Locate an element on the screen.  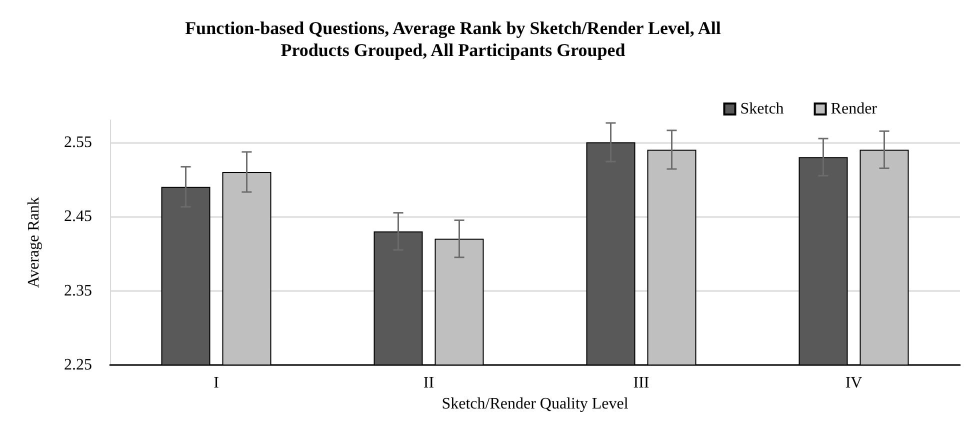
chart-title: Function-based Questions, Average Rank by Sketch/Render Level, All Products Grouped, All Participants Grouped is located at coordinates (453, 39).